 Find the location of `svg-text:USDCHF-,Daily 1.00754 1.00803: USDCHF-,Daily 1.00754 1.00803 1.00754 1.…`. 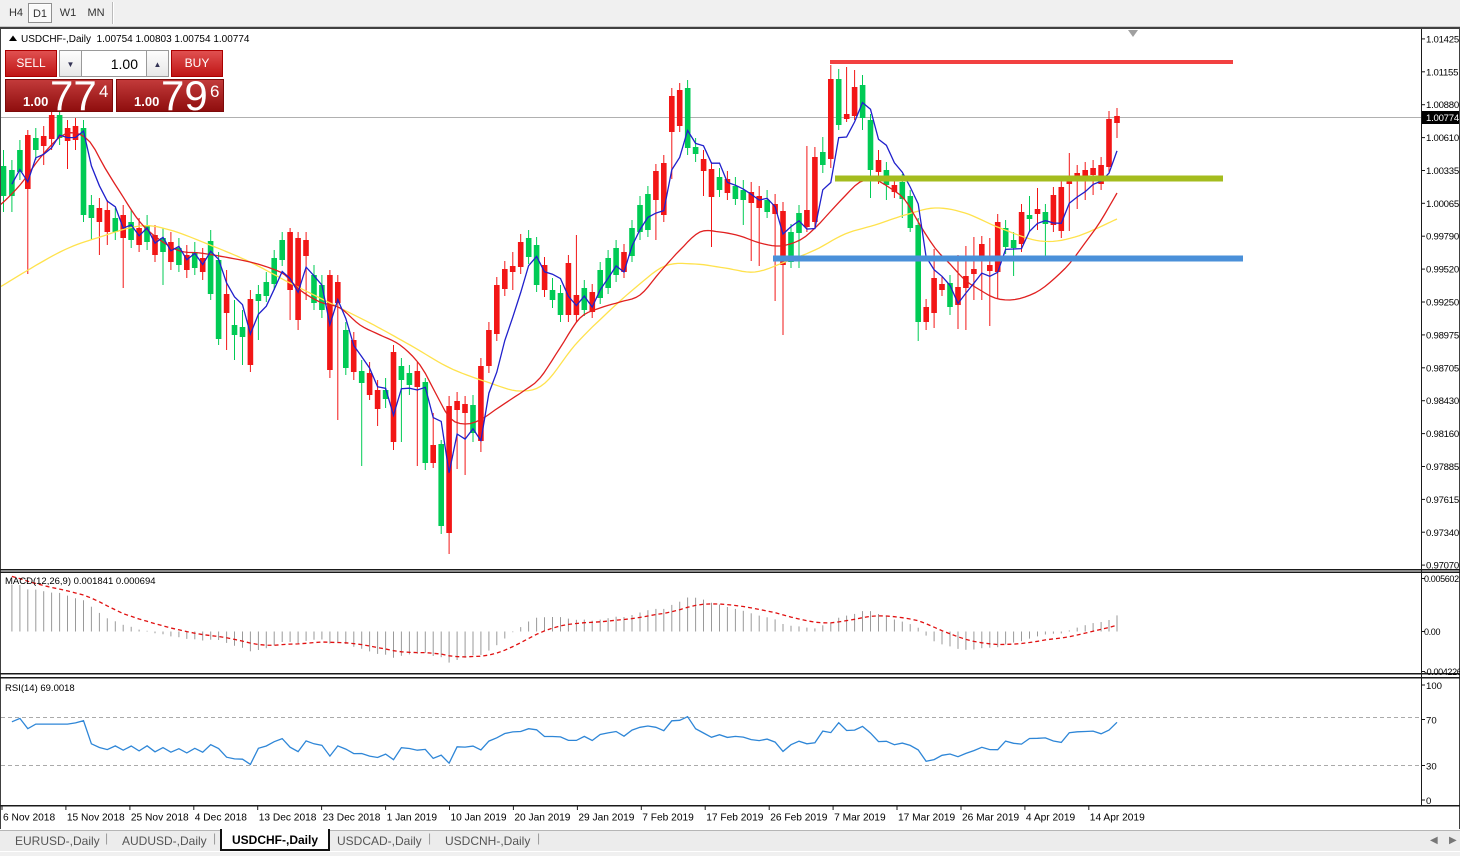

svg-text:USDCHF-,Daily 1.00754 1.00803: USDCHF-,Daily 1.00754 1.00803 1.00754 1.… is located at coordinates (135, 39).